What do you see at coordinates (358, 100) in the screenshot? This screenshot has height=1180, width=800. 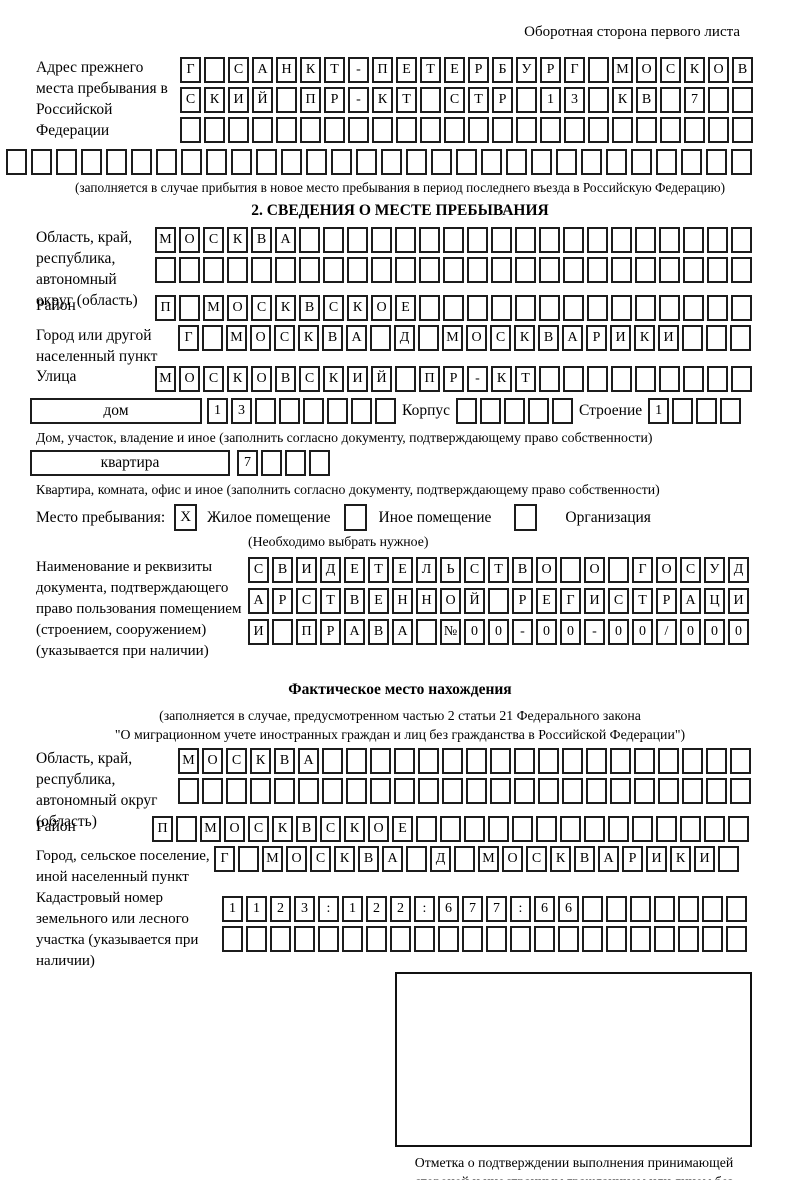 I see `char-box: -` at bounding box center [358, 100].